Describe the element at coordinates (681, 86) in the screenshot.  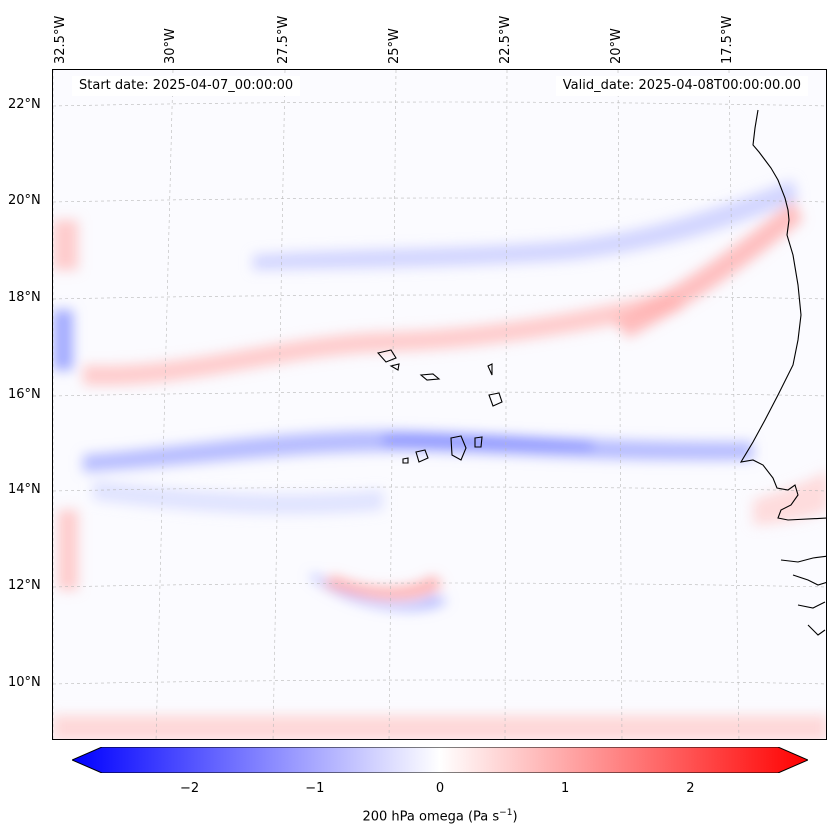
I see `valid-date-label: Valid_date: 2025-04-08T00:00:00.00` at that location.